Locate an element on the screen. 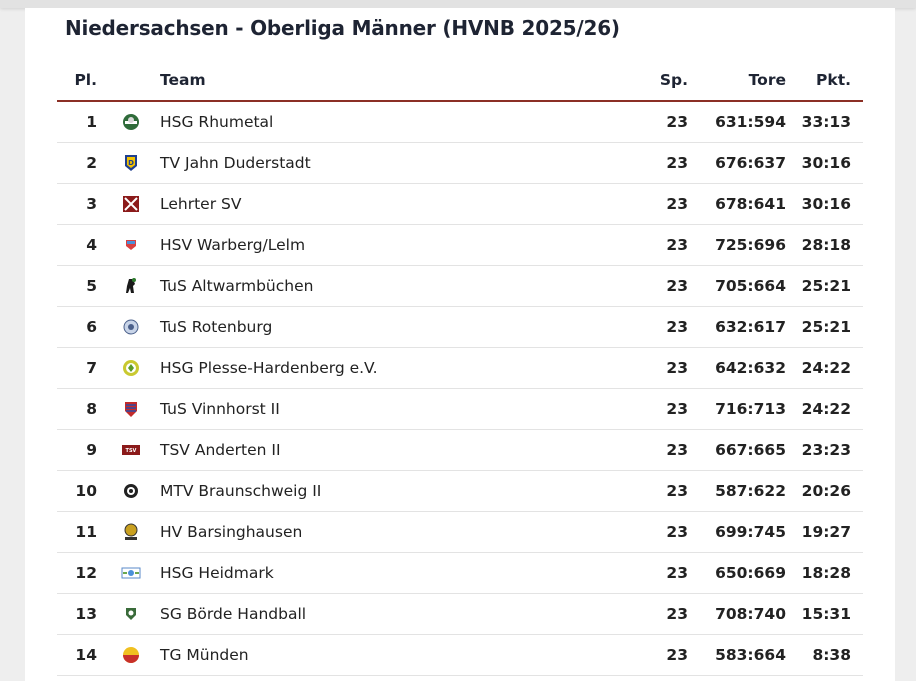  place-cell: 2 is located at coordinates (82, 163).